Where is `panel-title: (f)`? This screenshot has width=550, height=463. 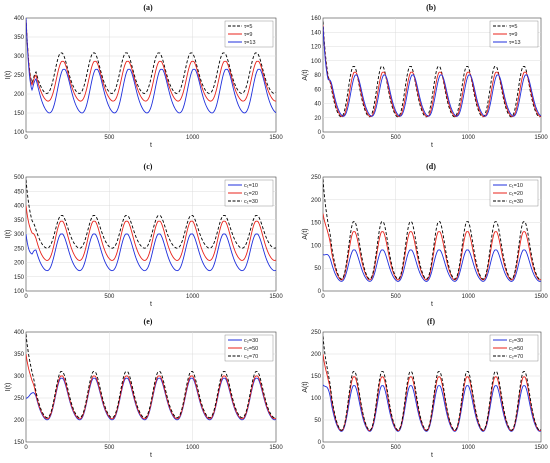 panel-title: (f) is located at coordinates (431, 321).